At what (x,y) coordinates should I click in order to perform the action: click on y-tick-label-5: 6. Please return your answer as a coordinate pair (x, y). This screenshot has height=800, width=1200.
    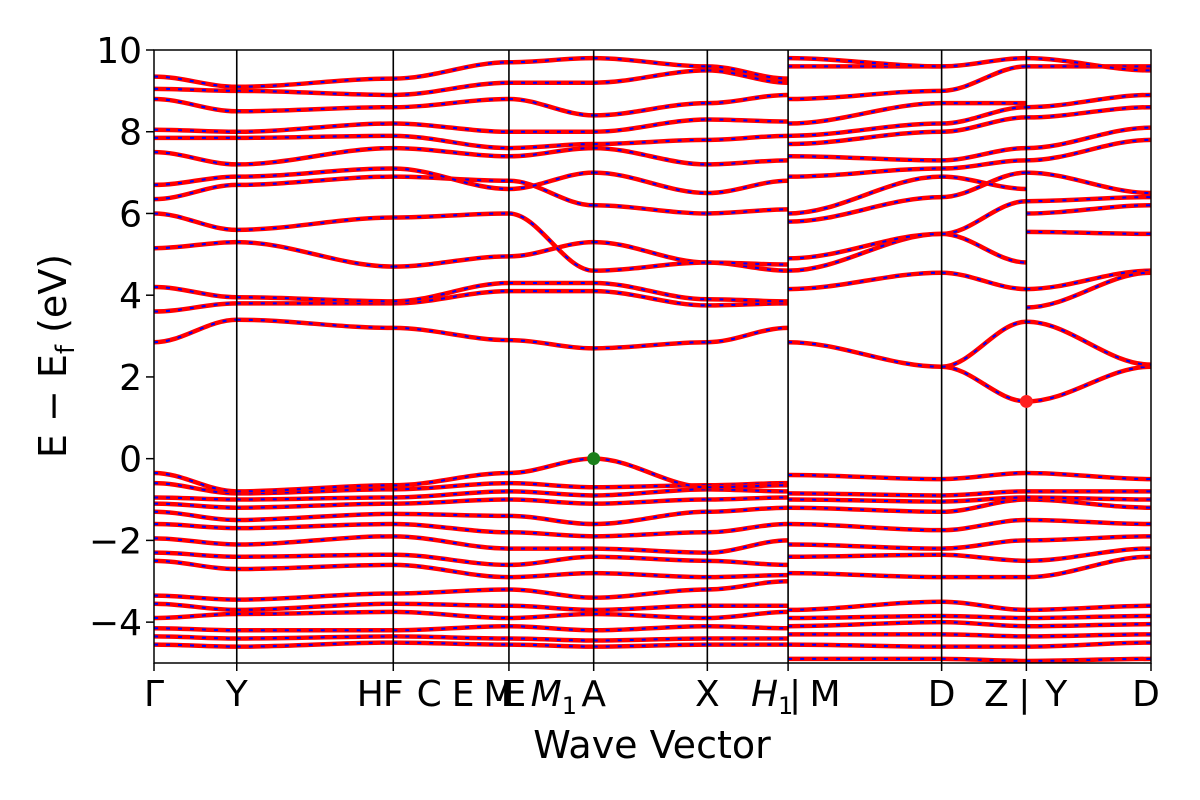
    Looking at the image, I should click on (130, 214).